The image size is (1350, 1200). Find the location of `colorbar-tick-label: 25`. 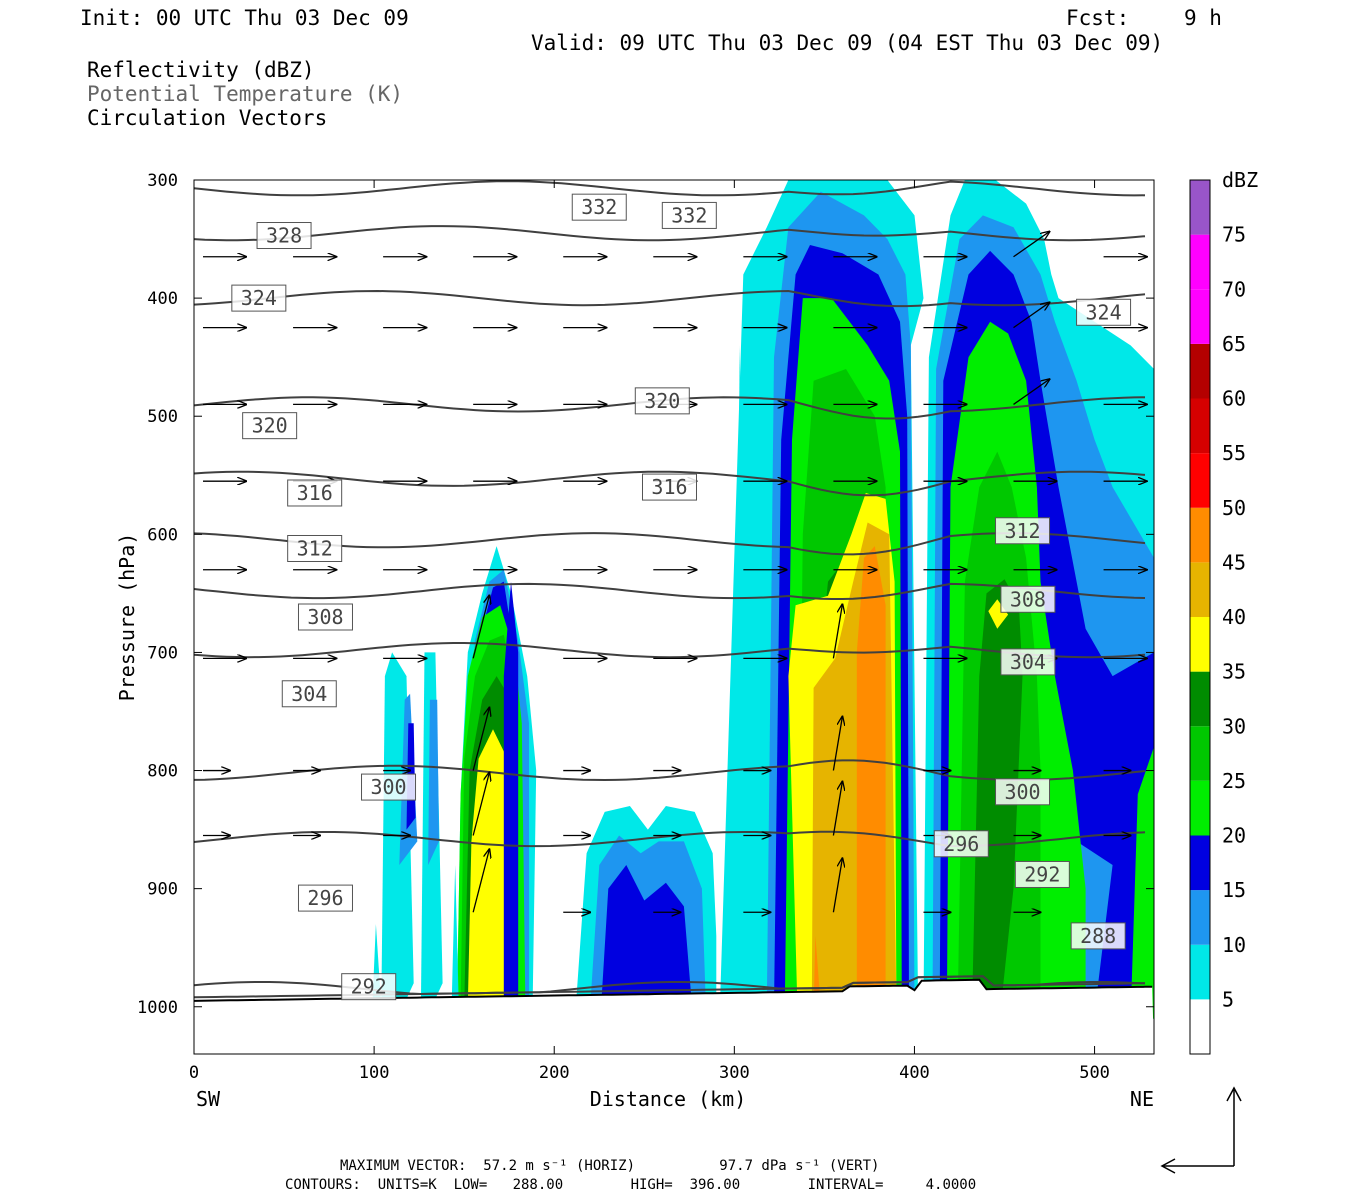

colorbar-tick-label: 25 is located at coordinates (1234, 781).